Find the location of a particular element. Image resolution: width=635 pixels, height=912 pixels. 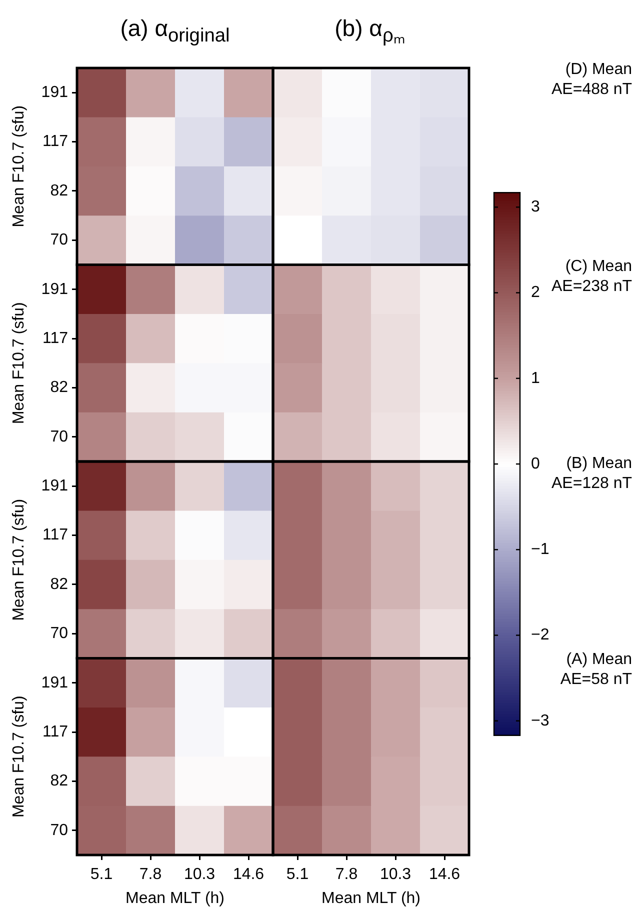

text: (D) Mean AE=488 nT is located at coordinates (591, 80).